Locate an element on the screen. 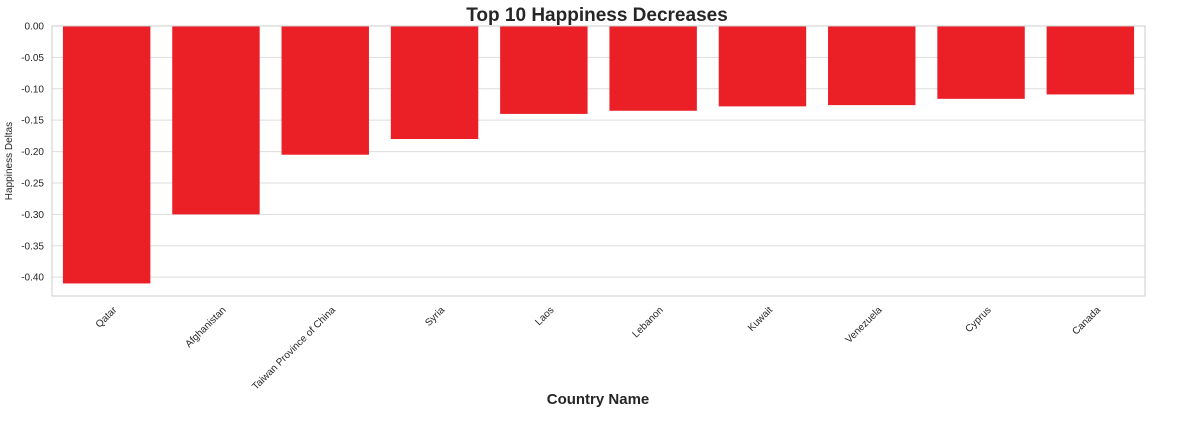  y-axis-label: Happiness Deltas is located at coordinates (9, 161).